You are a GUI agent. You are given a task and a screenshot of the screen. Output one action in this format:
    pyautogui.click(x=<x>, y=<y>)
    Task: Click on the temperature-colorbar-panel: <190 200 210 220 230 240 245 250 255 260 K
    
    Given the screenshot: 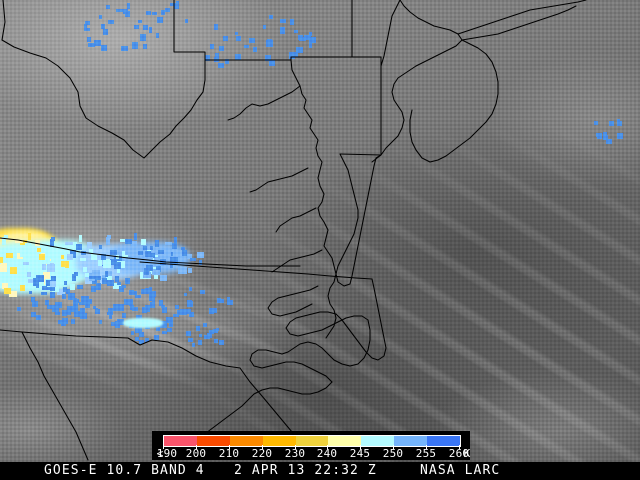 What is the action you would take?
    pyautogui.click(x=311, y=445)
    